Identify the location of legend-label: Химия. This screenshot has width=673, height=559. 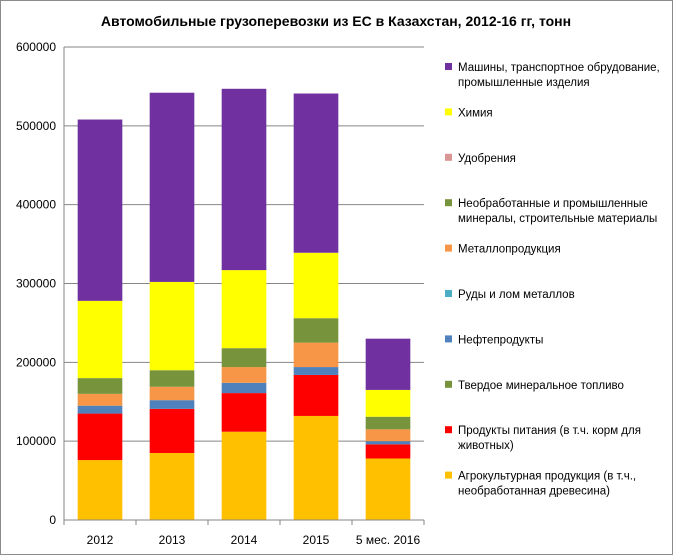
(475, 113).